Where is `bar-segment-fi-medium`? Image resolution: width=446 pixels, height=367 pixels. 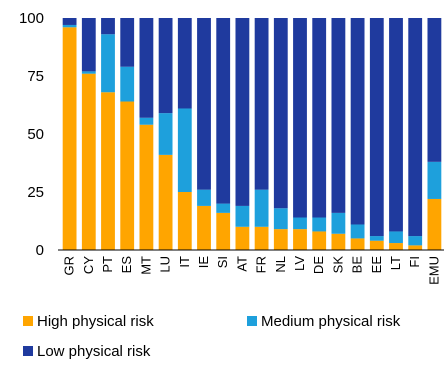
bar-segment-fi-medium is located at coordinates (415, 241).